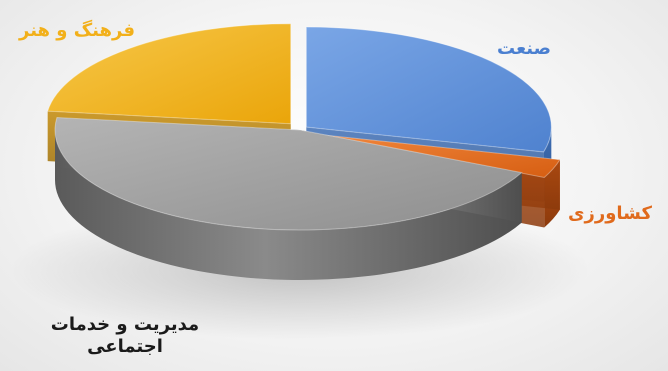  I want to click on slice-industry, so click(428, 89).